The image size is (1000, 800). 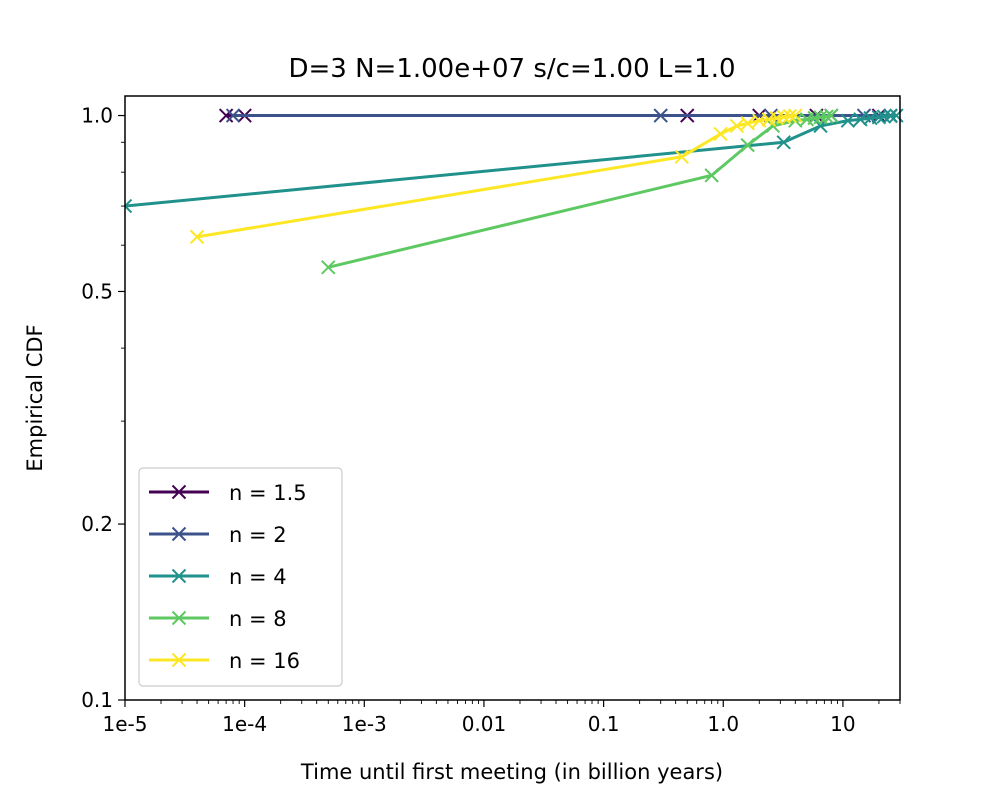 I want to click on x-tick-label: 1e-5, so click(x=125, y=724).